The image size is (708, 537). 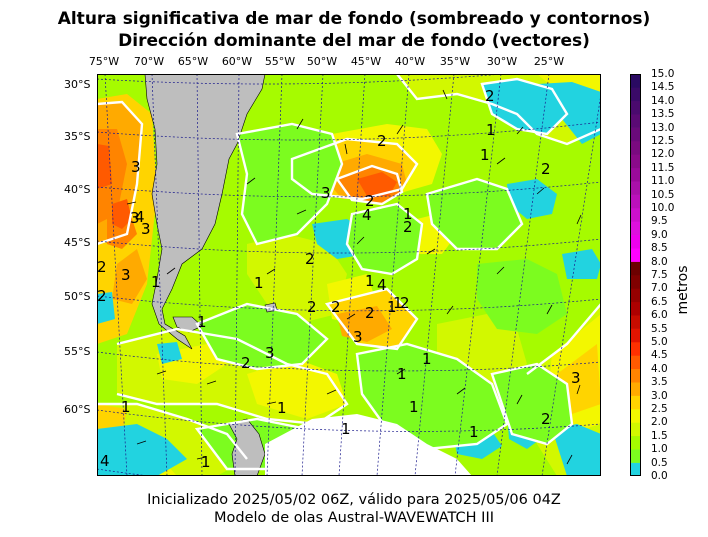 What do you see at coordinates (659, 422) in the screenshot?
I see `colorbar-tick: 2.0` at bounding box center [659, 422].